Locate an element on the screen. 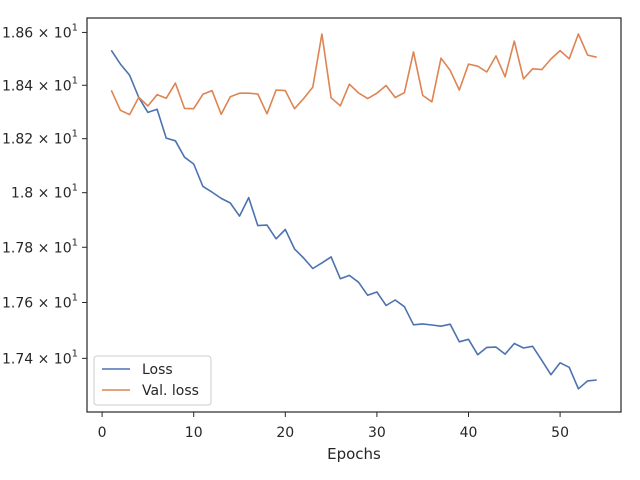  legend: Loss Val. loss is located at coordinates (152, 380).